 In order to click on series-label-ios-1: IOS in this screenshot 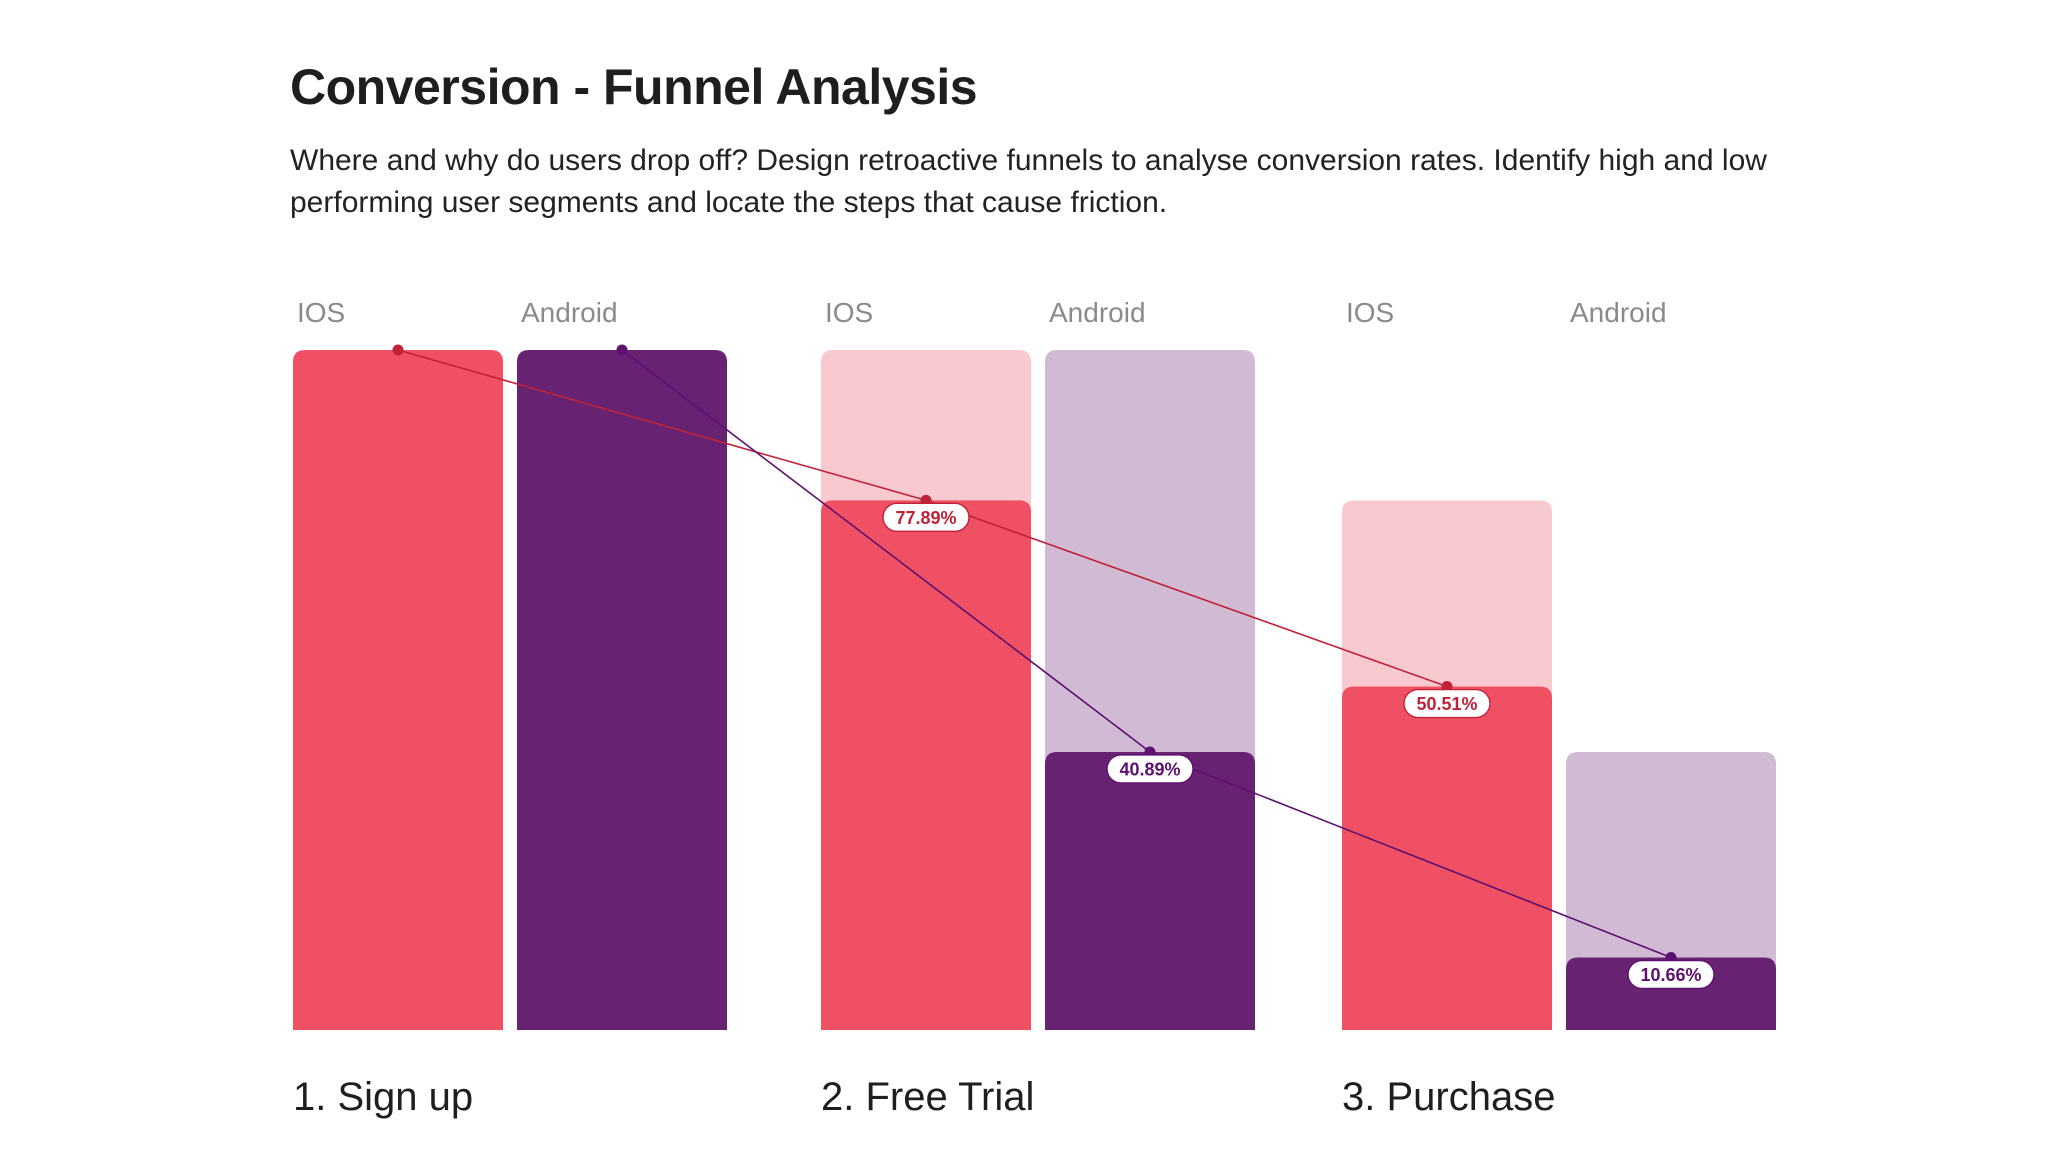, I will do `click(321, 312)`.